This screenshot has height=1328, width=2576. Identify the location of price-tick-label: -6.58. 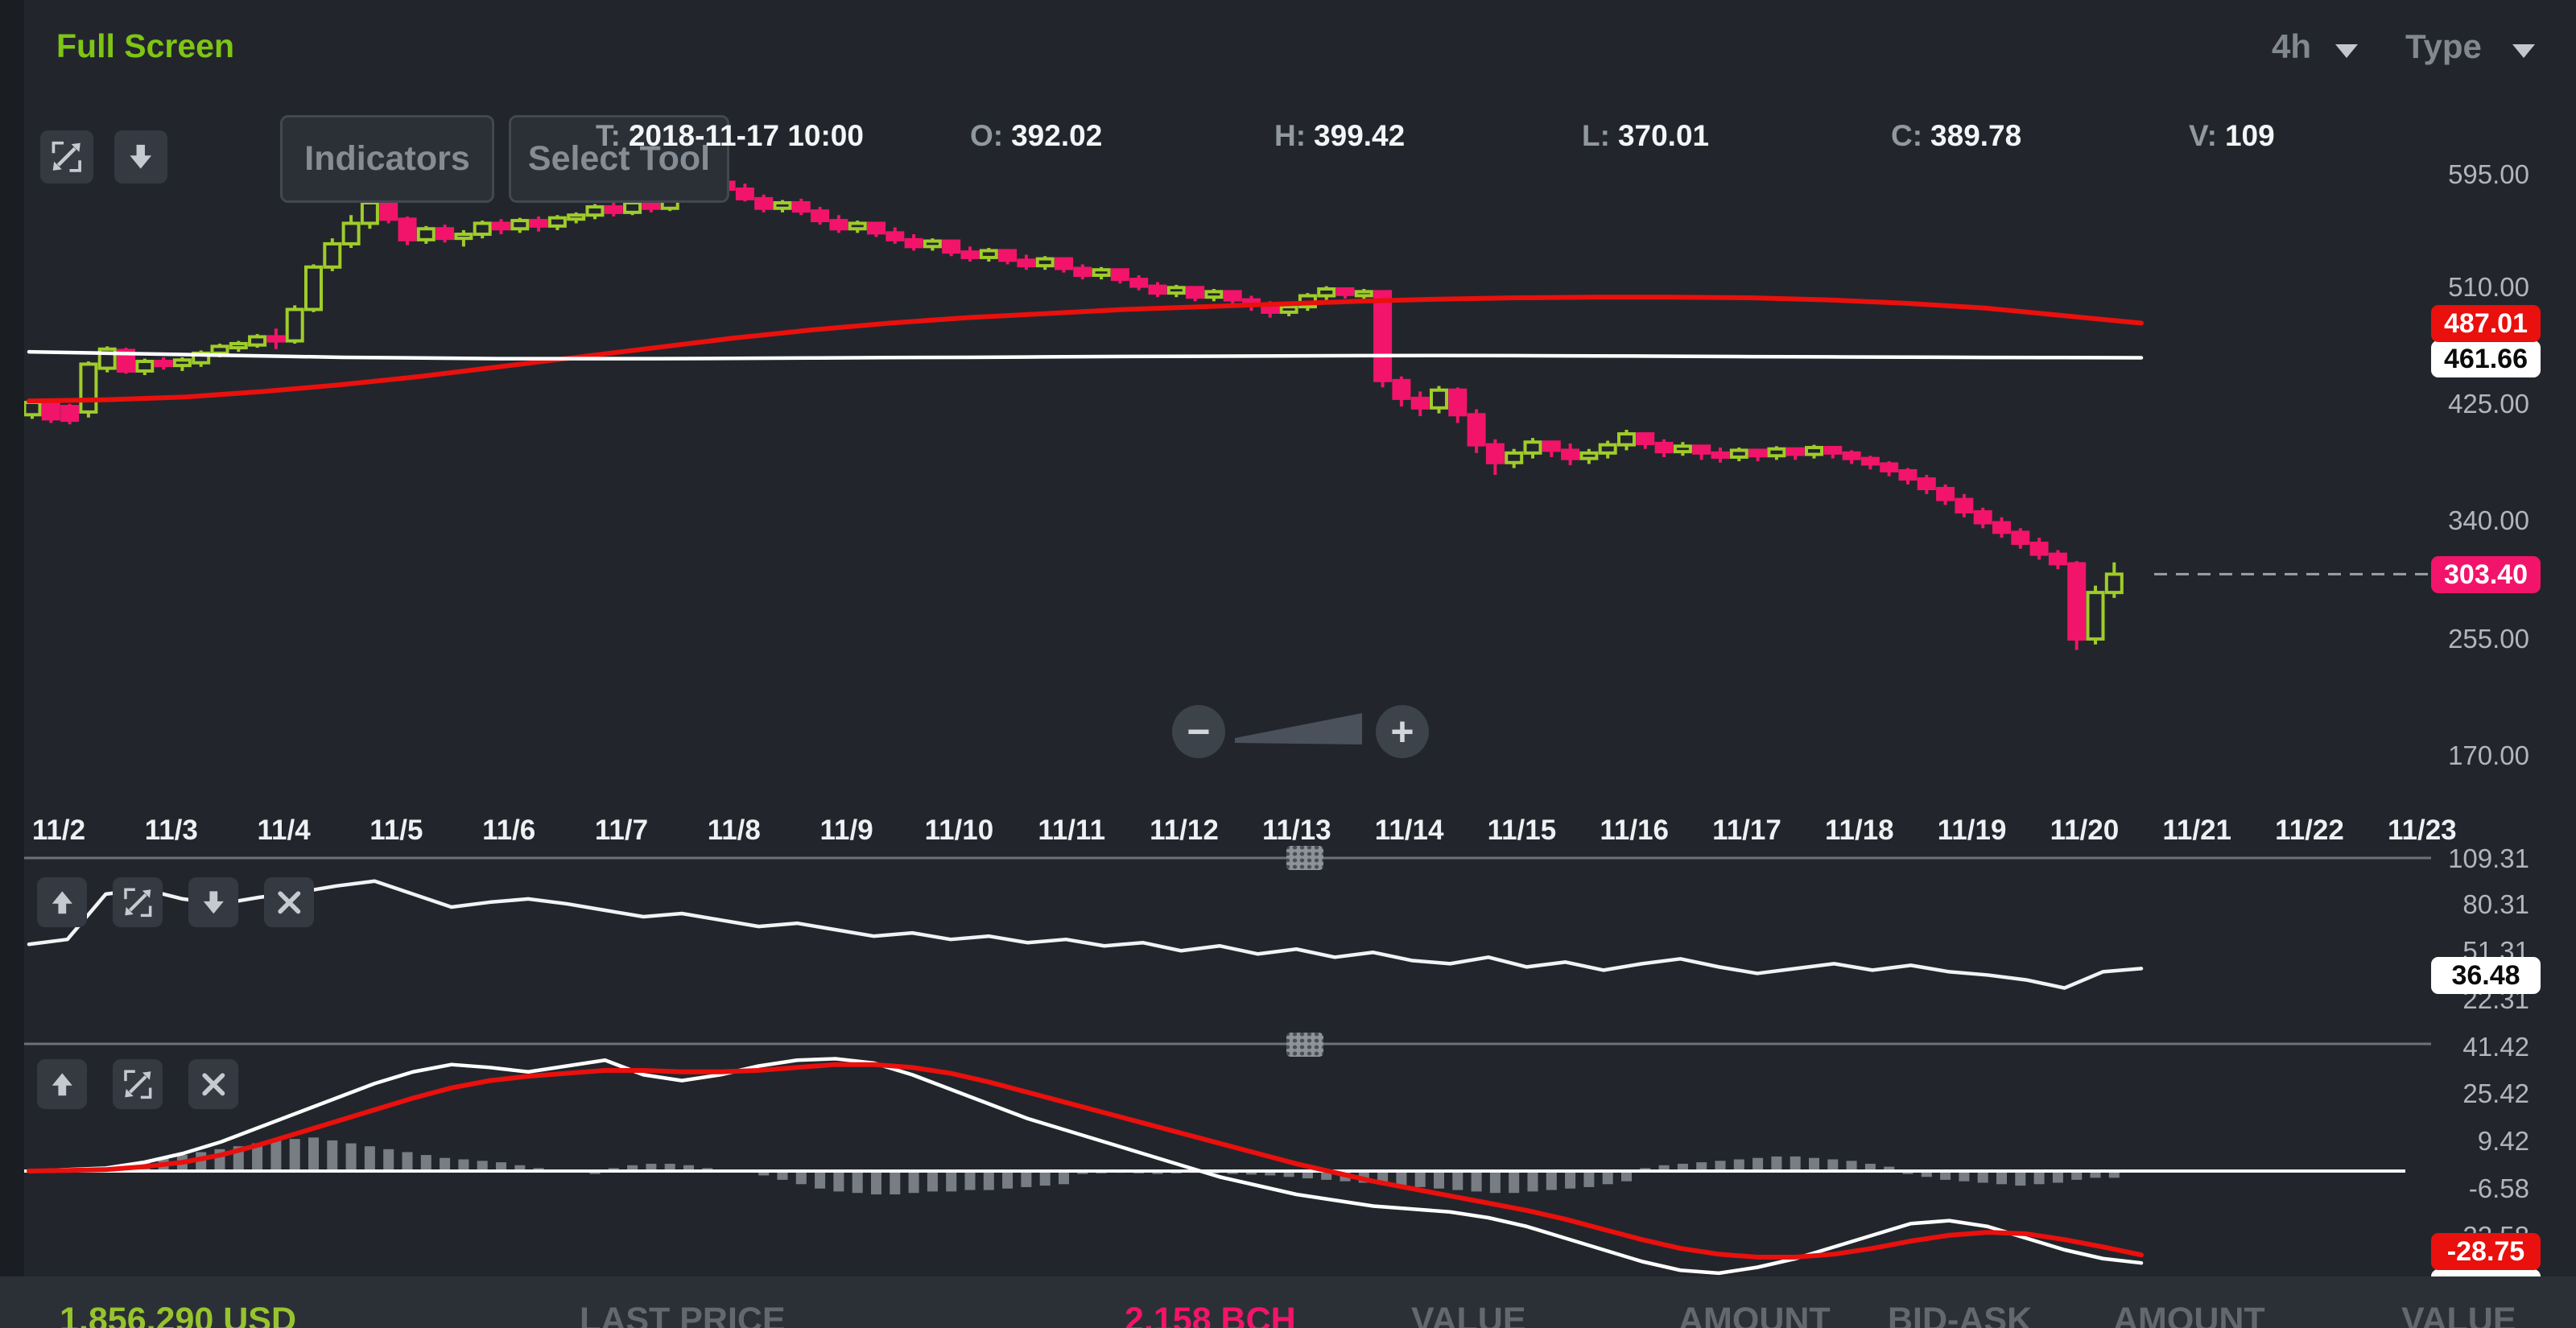
(2498, 1188).